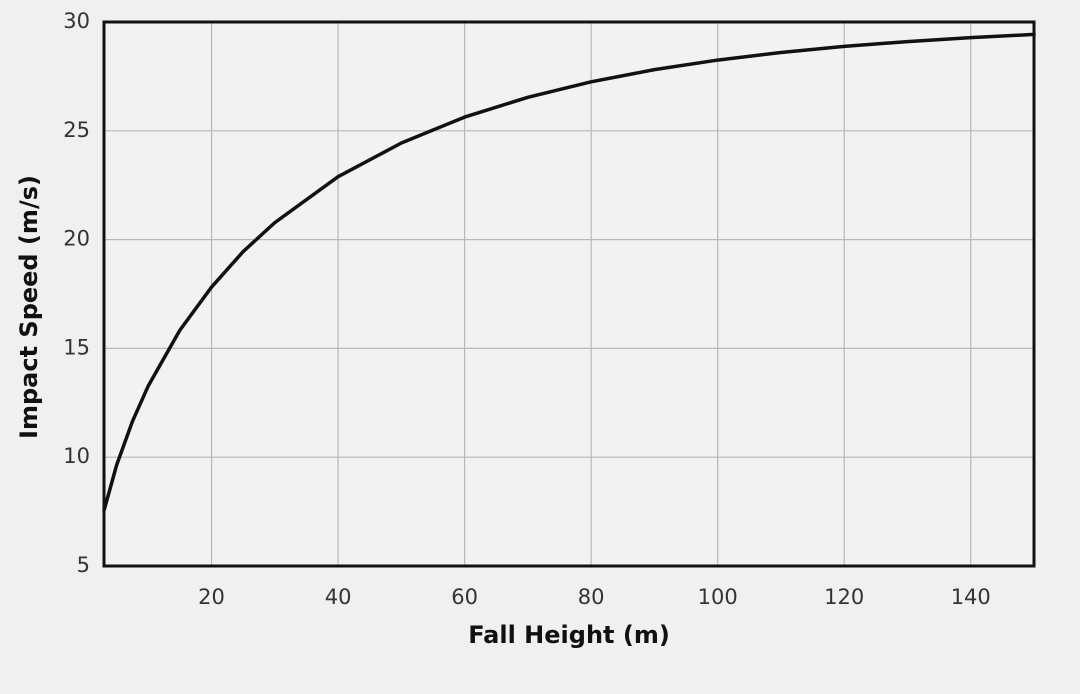 This screenshot has height=694, width=1080. What do you see at coordinates (569, 635) in the screenshot?
I see `x-axis-label: Fall Height (m)` at bounding box center [569, 635].